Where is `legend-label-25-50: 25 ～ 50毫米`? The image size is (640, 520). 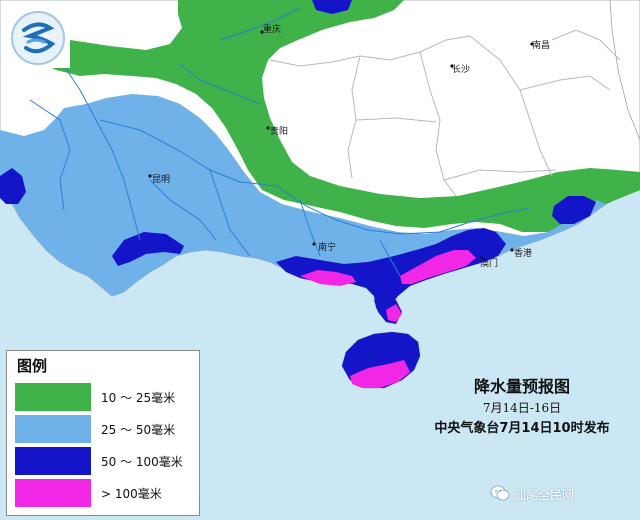
legend-label-25-50: 25 ～ 50毫米 is located at coordinates (138, 430).